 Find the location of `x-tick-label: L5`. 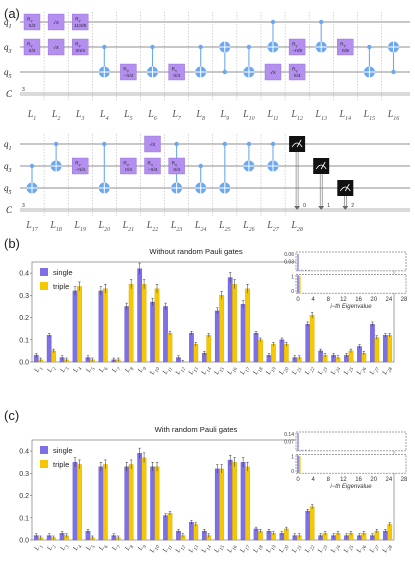

x-tick-label: L5 is located at coordinates (91, 369).